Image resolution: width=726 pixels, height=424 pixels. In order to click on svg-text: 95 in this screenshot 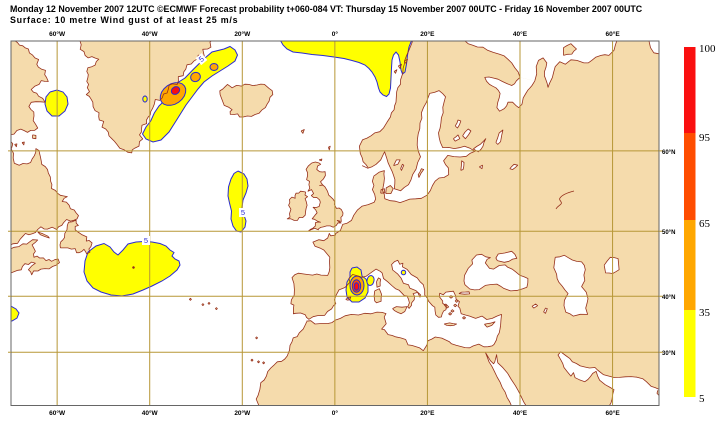, I will do `click(705, 138)`.